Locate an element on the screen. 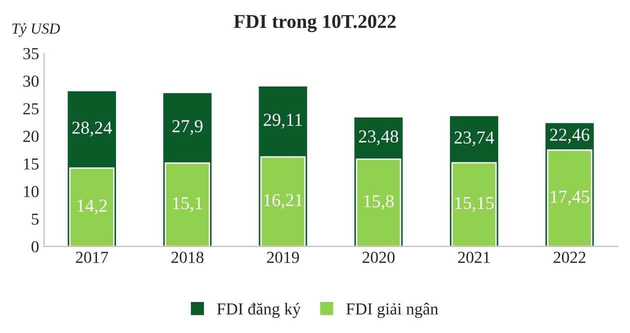 The width and height of the screenshot is (630, 333). data-label: 15,8 is located at coordinates (379, 202).